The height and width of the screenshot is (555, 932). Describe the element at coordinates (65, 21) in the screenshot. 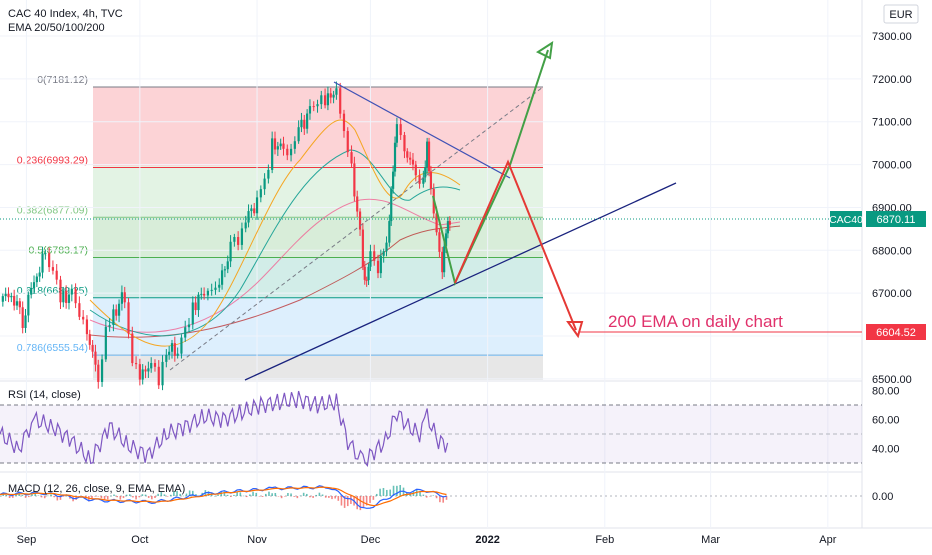

I see `symbol-legend: CAC 40 Index, 4h, TVC EMA 20/50/100/200` at that location.